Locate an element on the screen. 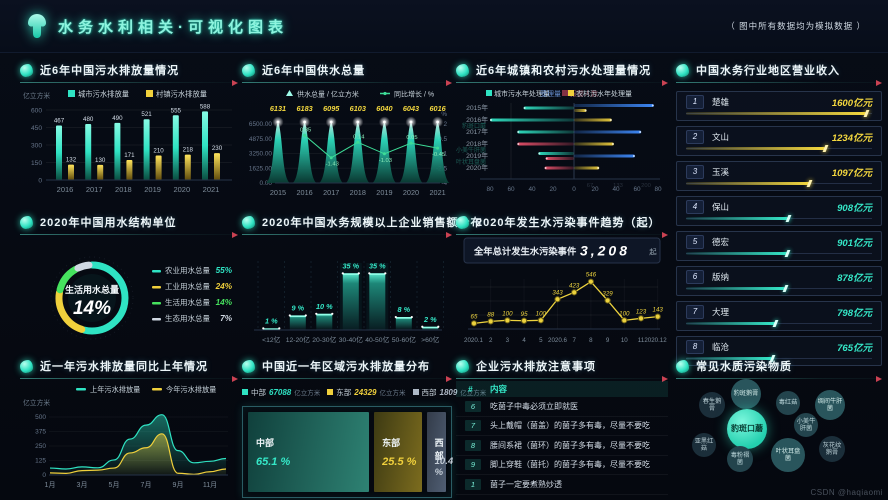 The height and width of the screenshot is (500, 888). legend-item: 报警人数 is located at coordinates (580, 93).